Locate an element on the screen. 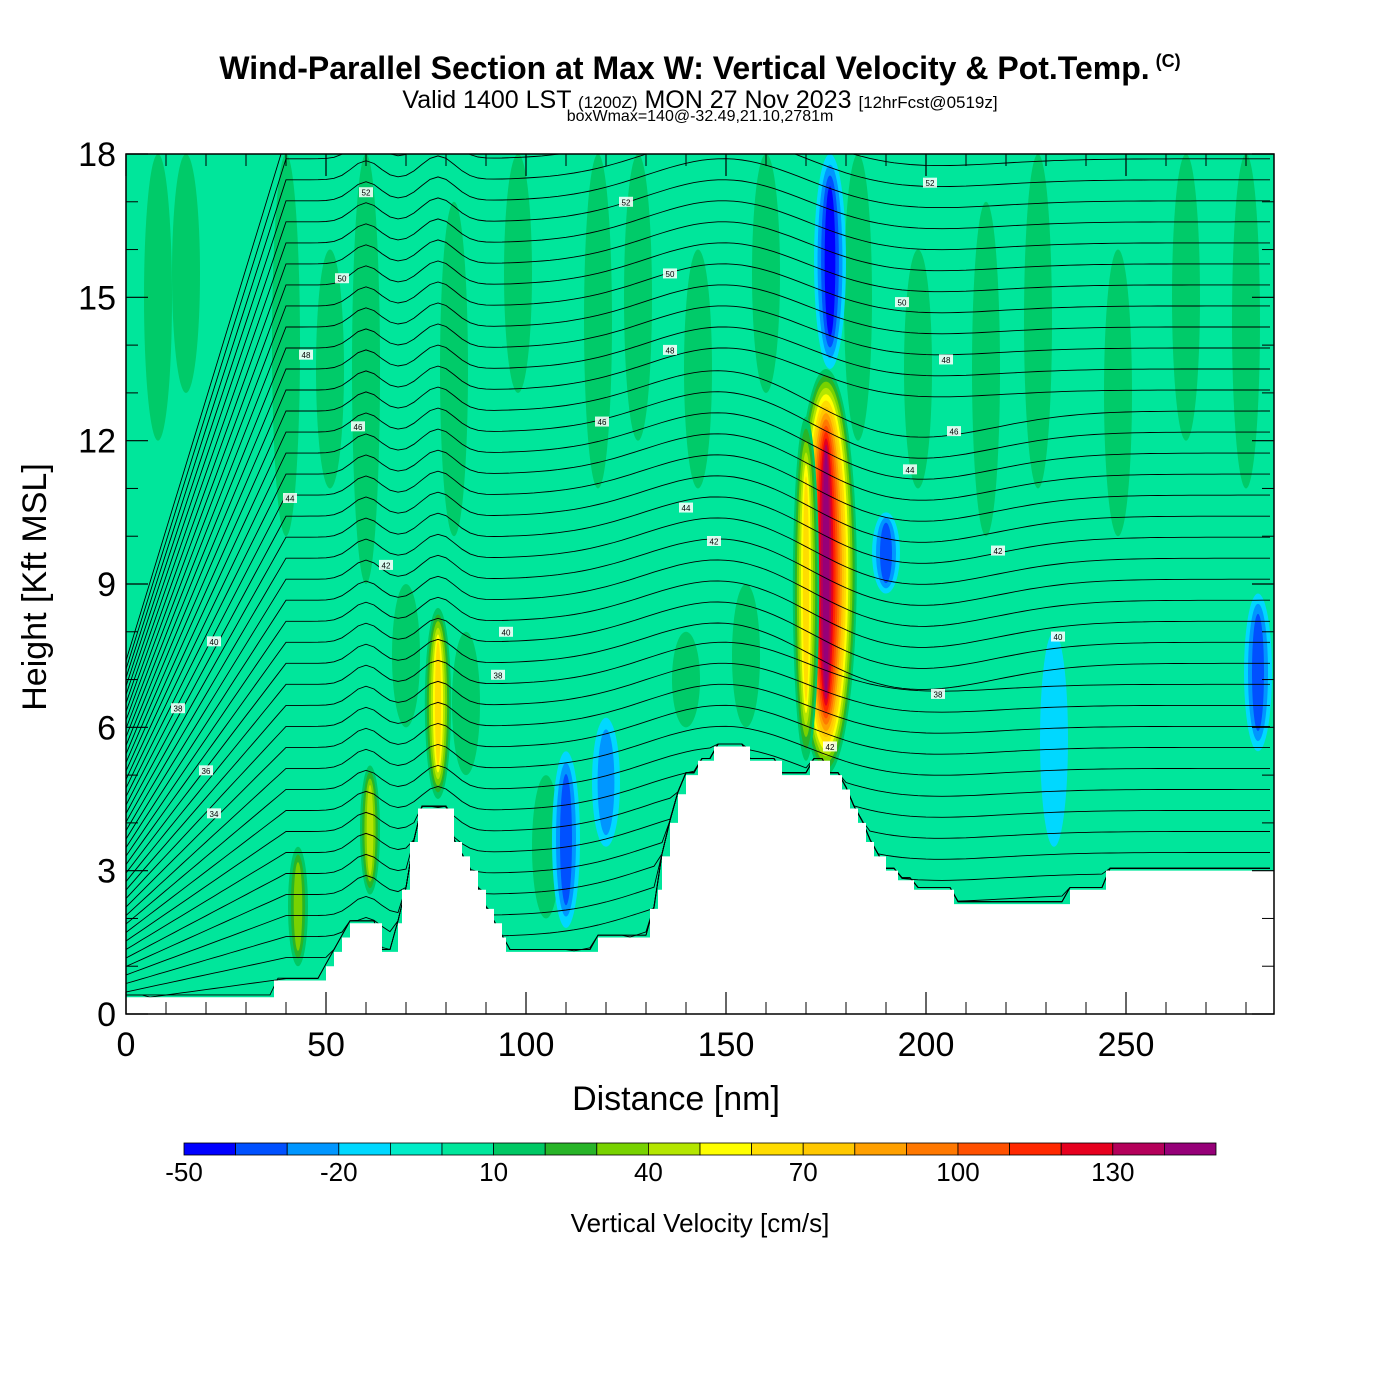 The height and width of the screenshot is (1400, 1400). colorbar-label: Vertical Velocity [cm/s] is located at coordinates (700, 1223).